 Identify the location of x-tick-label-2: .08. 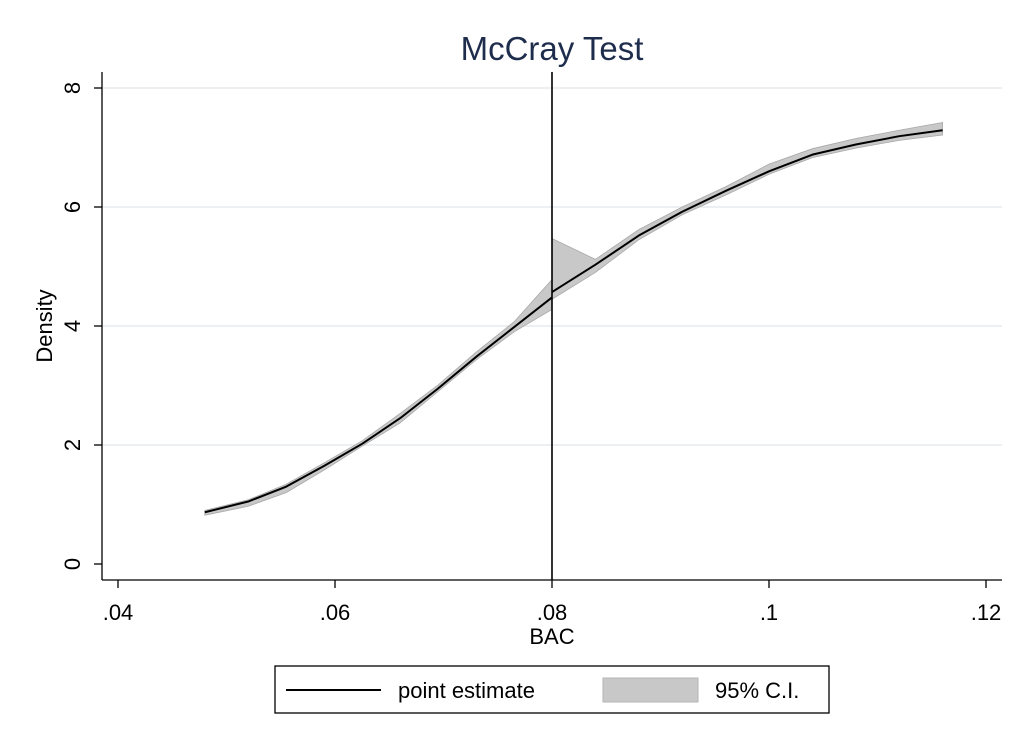
(552, 612).